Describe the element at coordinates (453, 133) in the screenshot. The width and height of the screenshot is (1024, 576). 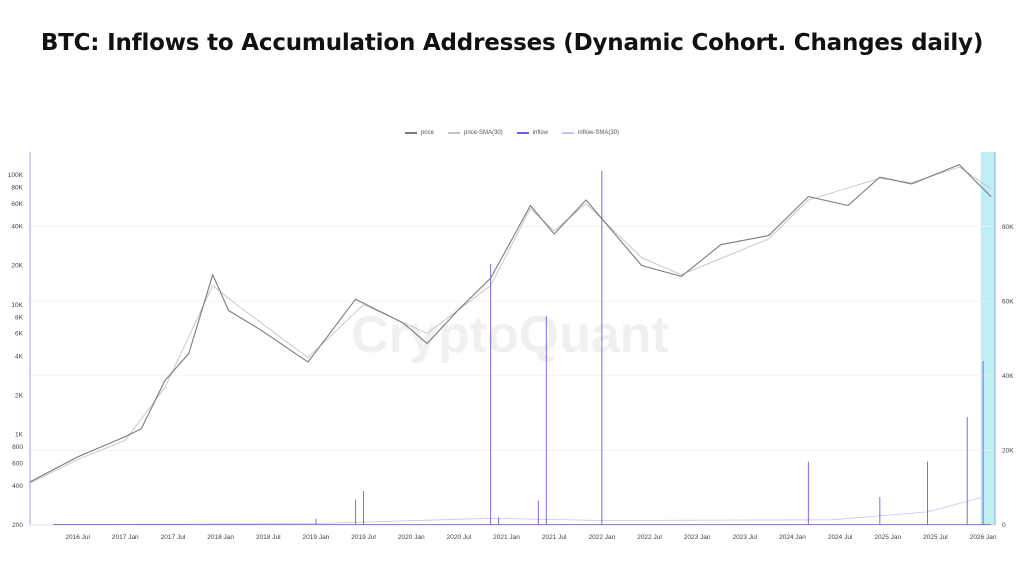
I see `legend-swatch-price-sma` at that location.